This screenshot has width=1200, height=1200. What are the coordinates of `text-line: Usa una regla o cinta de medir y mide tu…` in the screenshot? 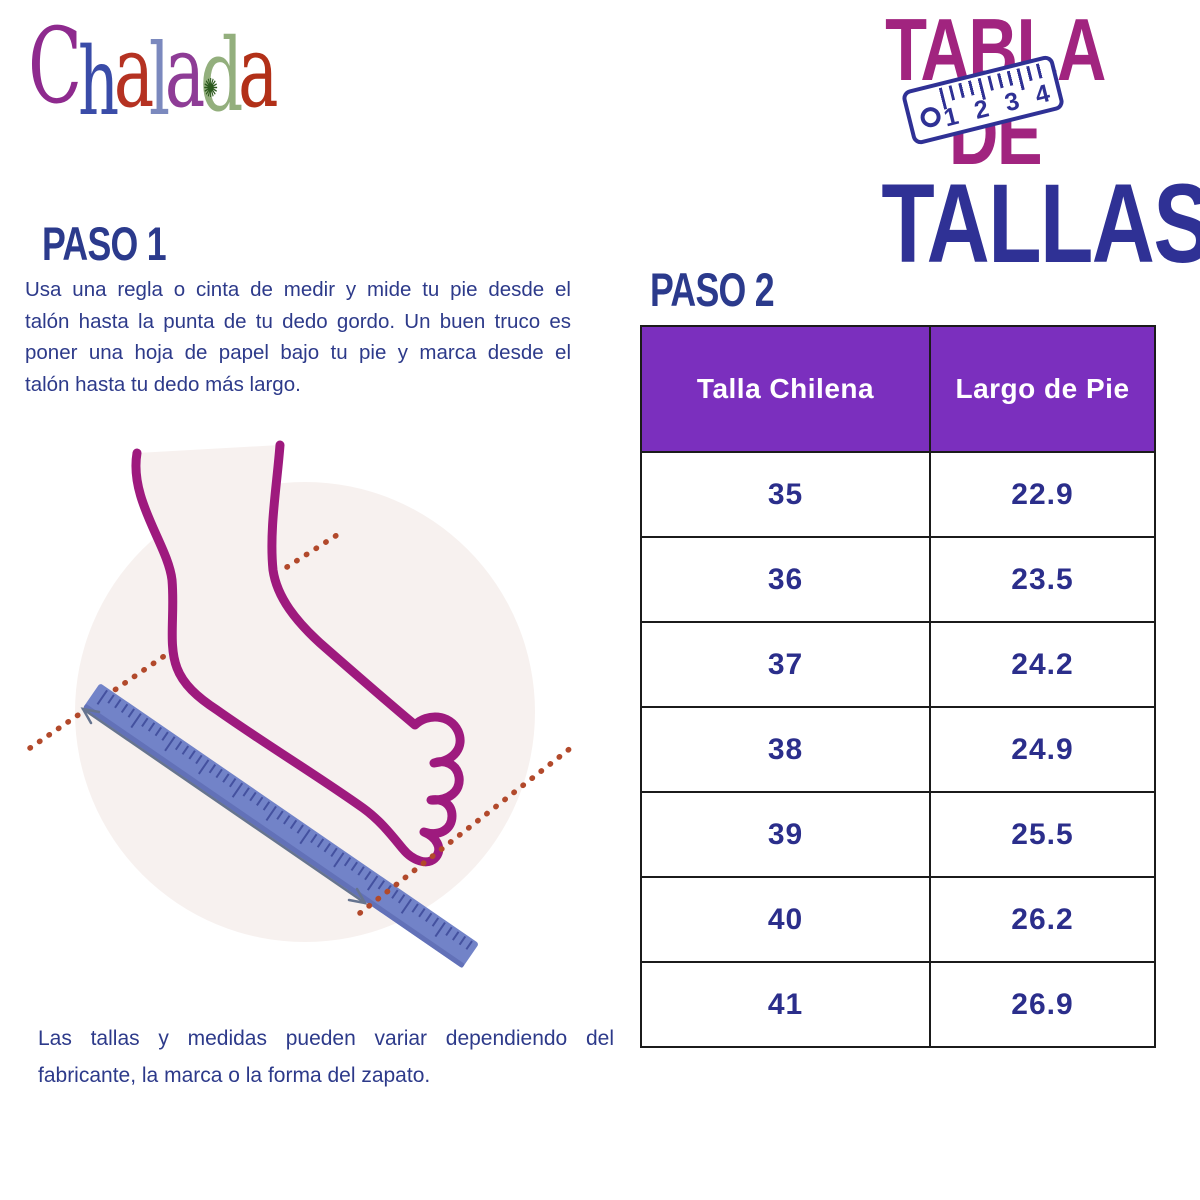 It's located at (298, 289).